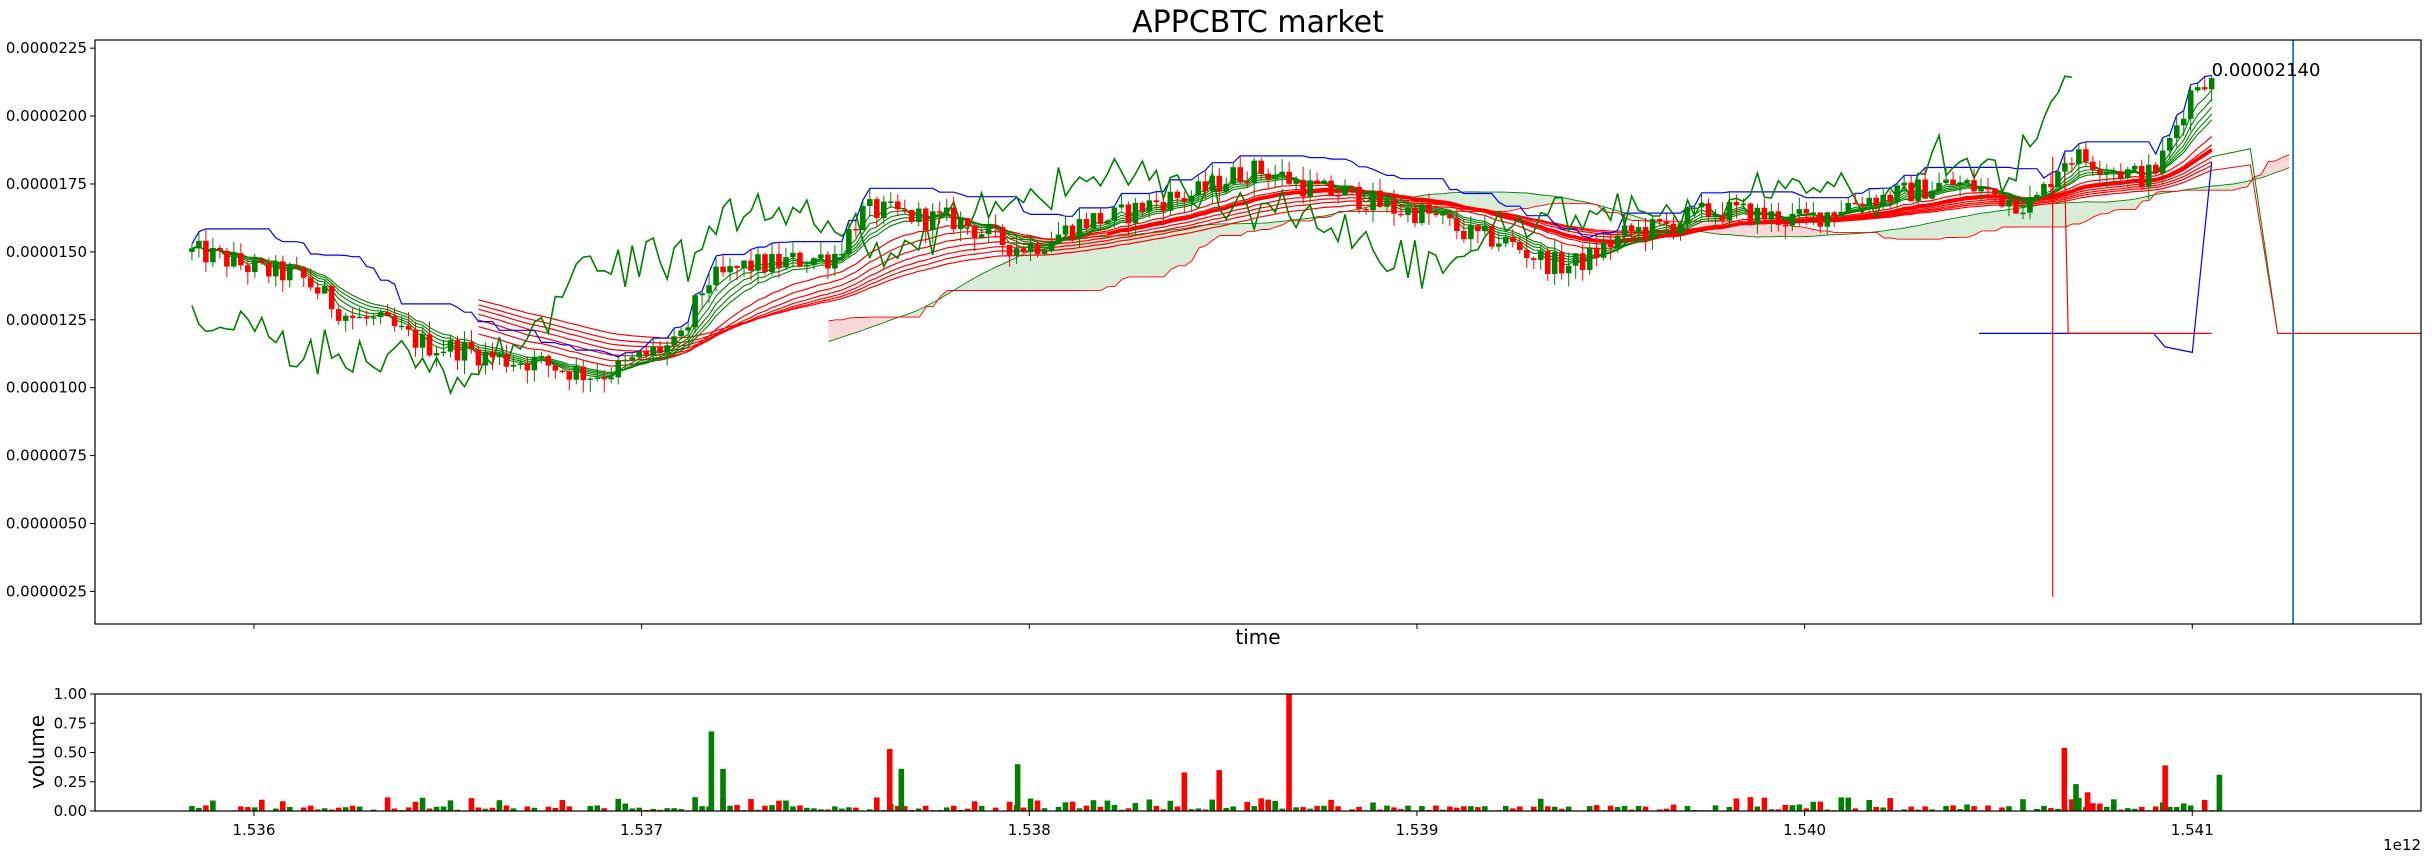  I want to click on price-y-tick-label: 0.0000125, so click(46, 320).